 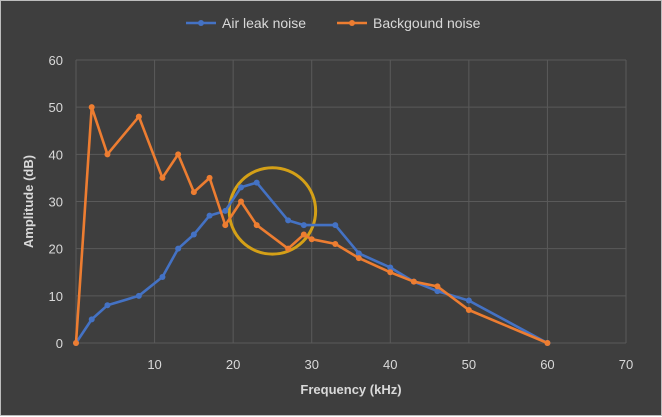 I want to click on annotations, so click(x=272, y=211).